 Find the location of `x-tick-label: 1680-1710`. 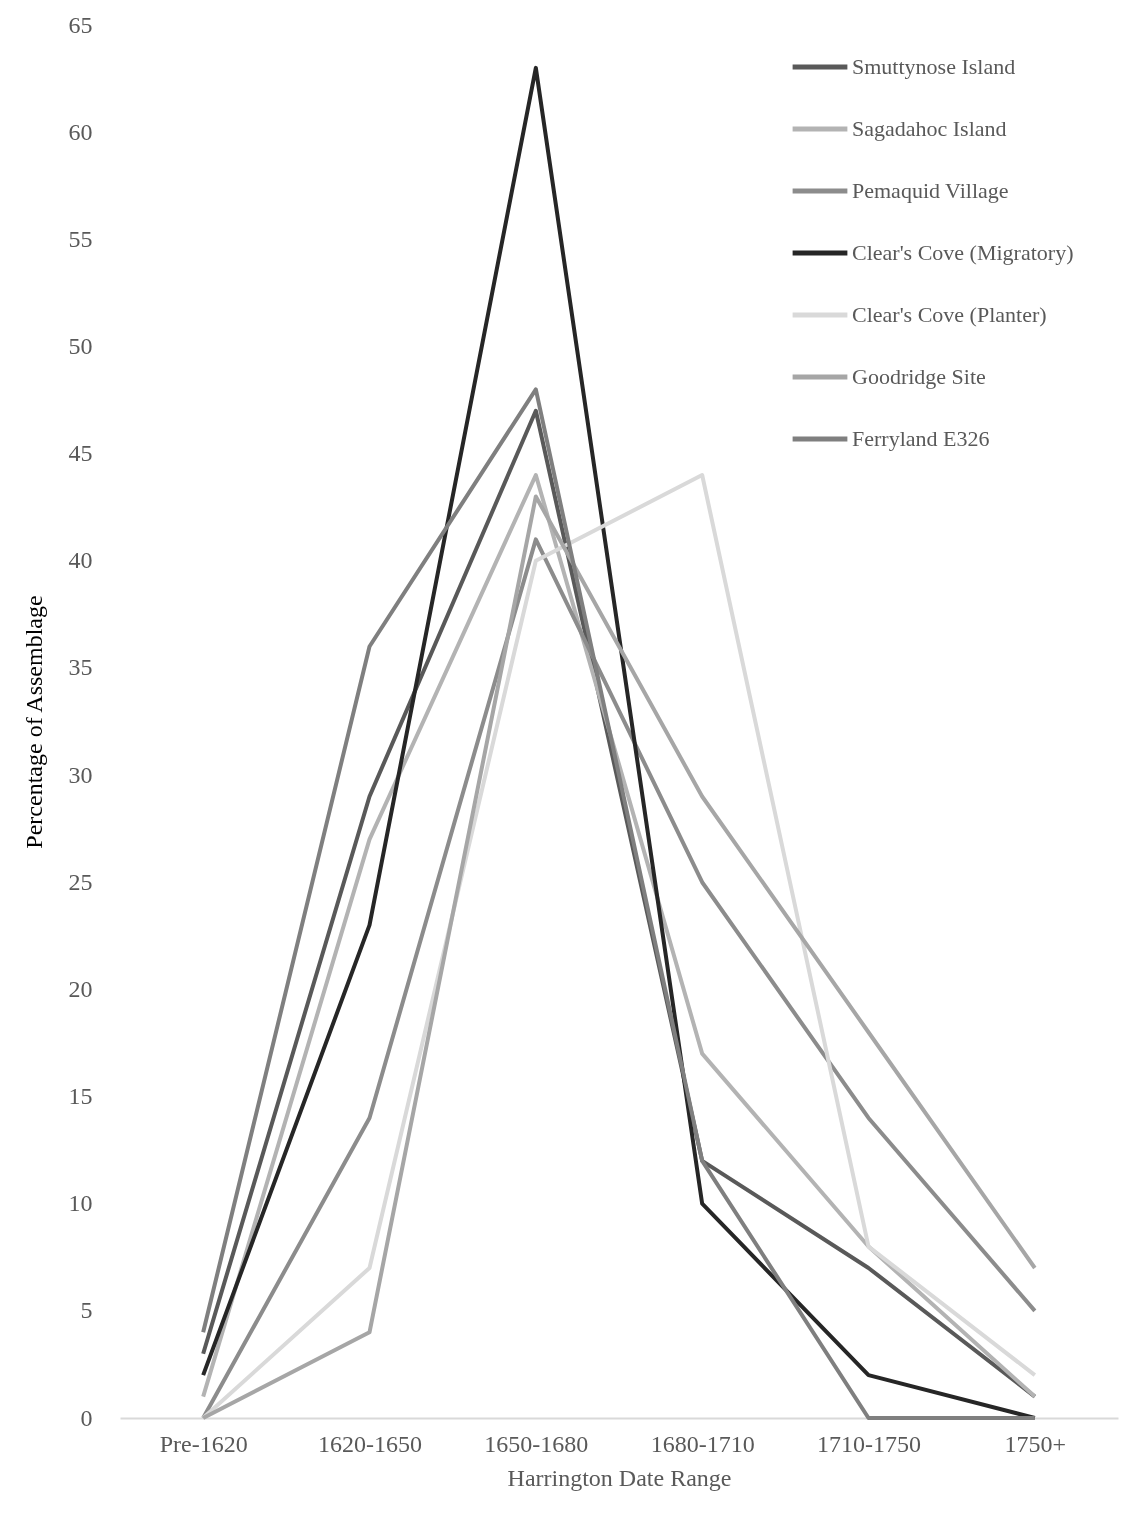

x-tick-label: 1680-1710 is located at coordinates (702, 1443).